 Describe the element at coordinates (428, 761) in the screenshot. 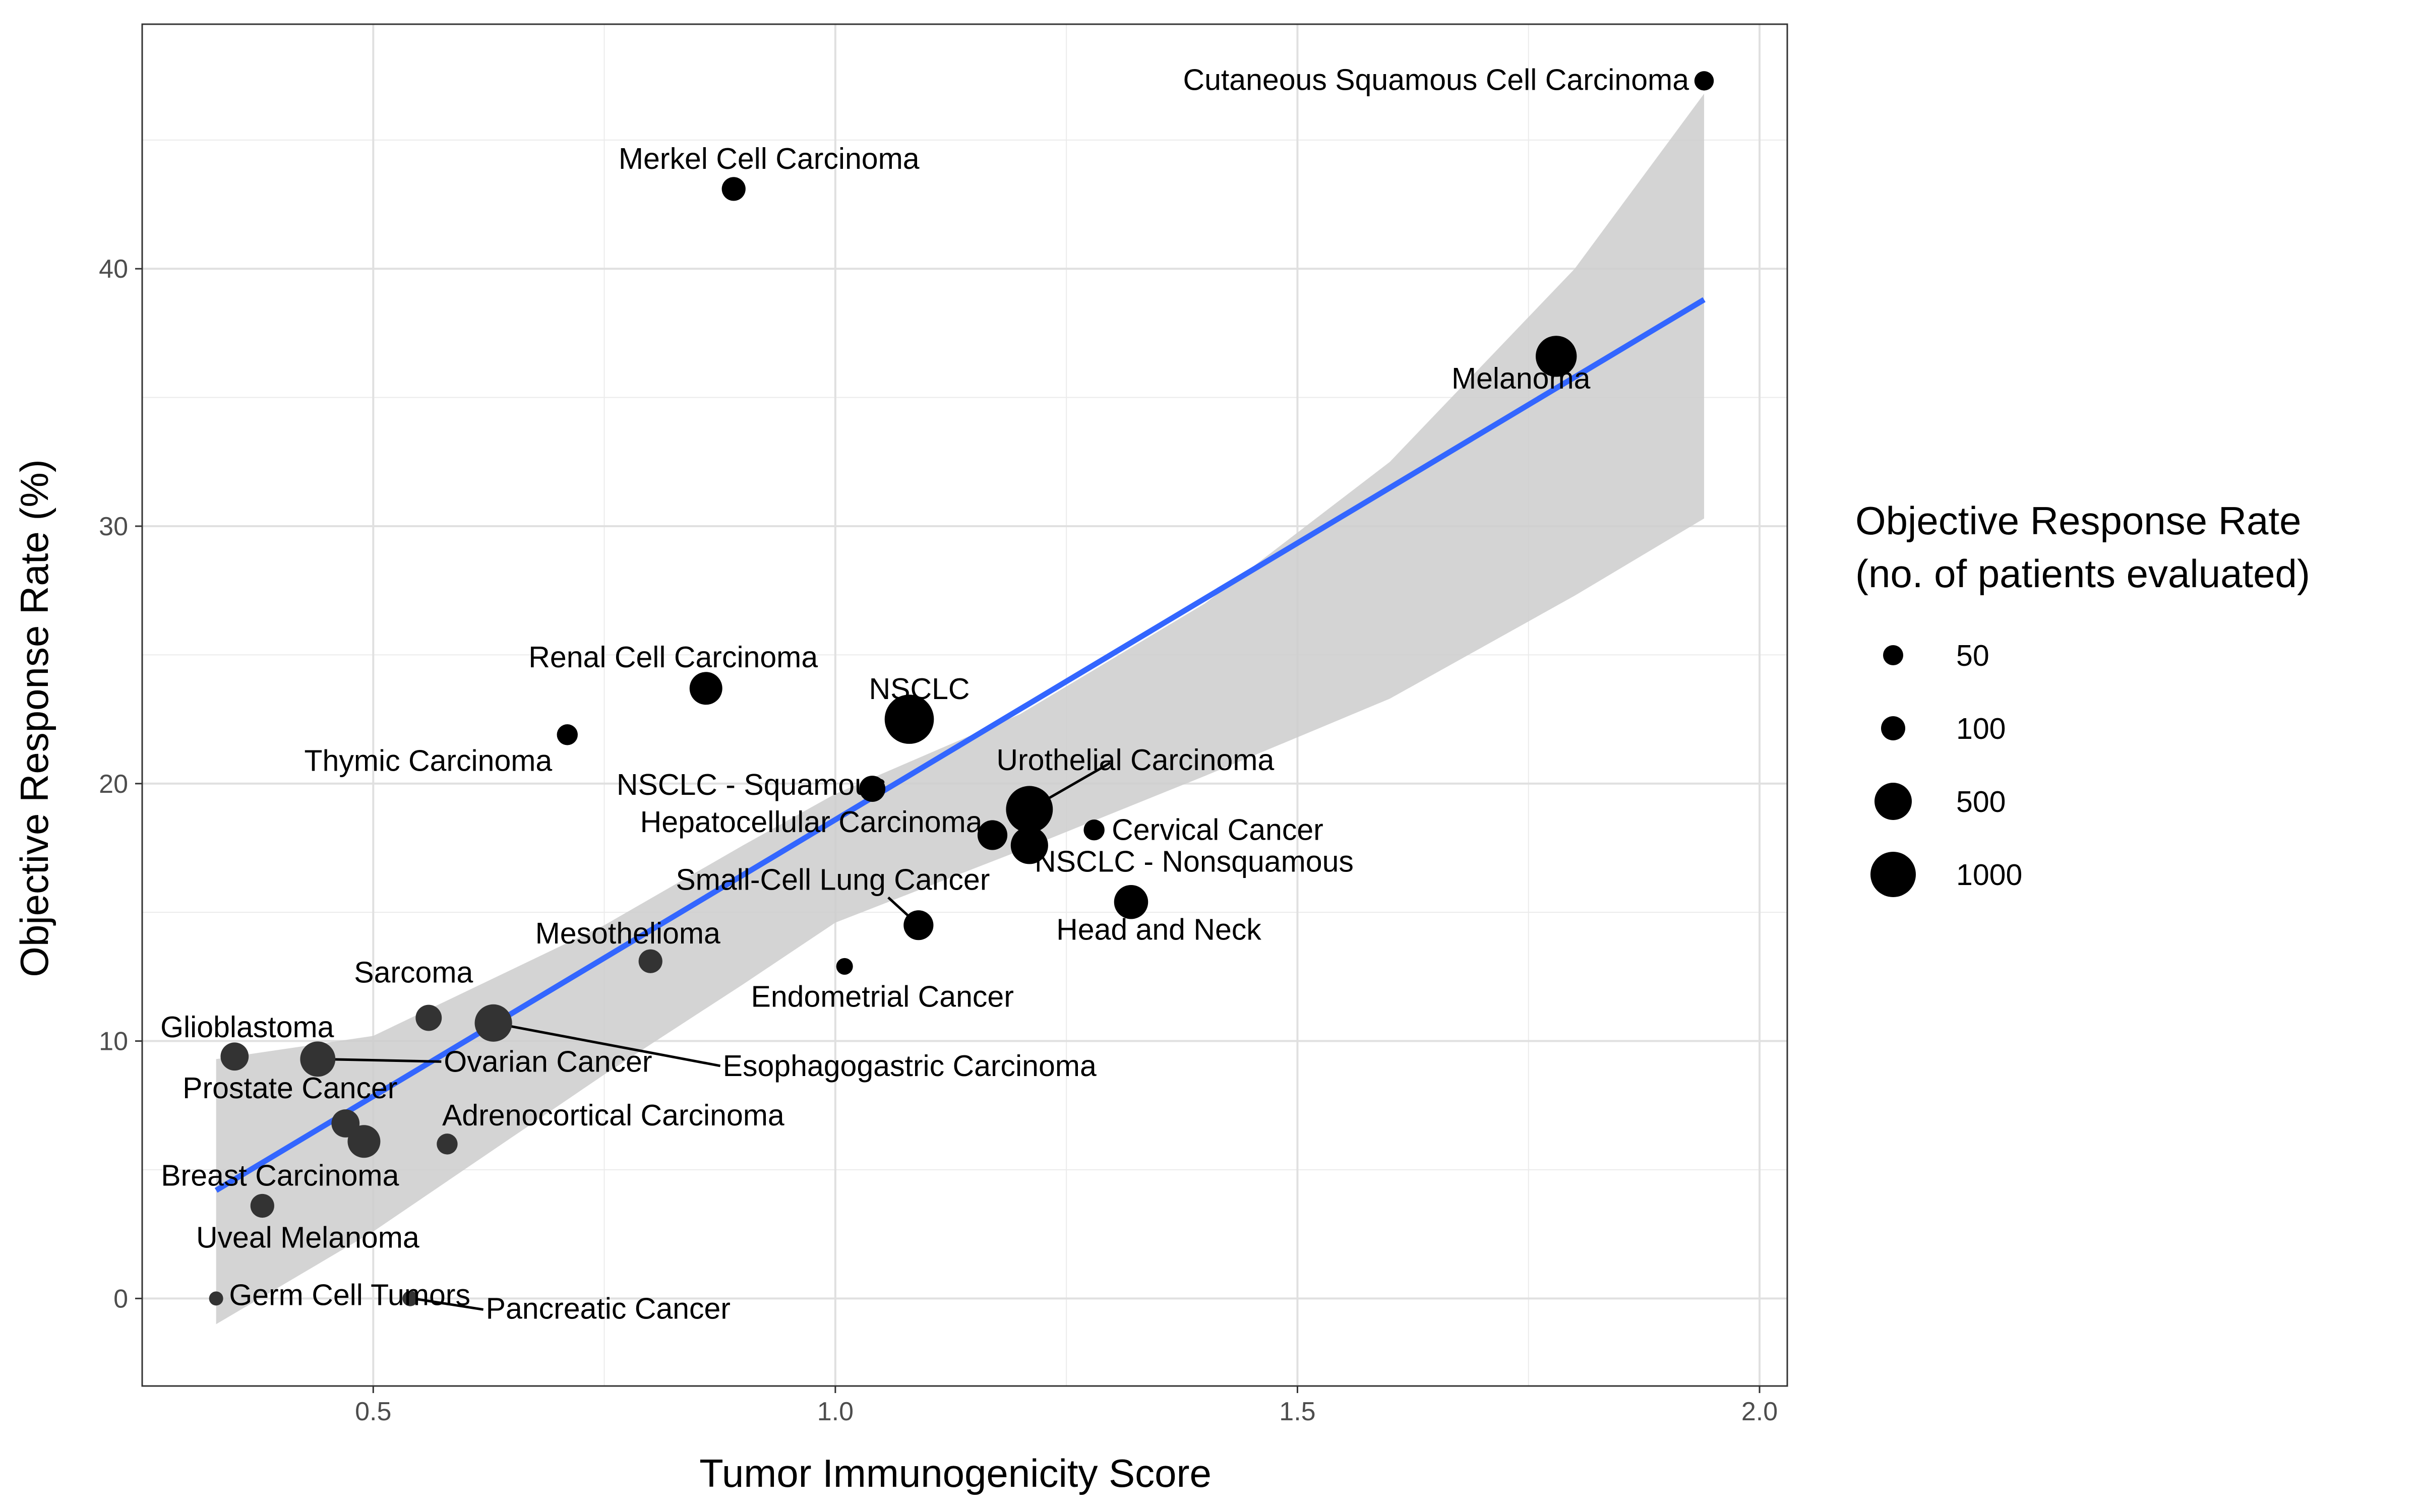

I see `point-label: Thymic Carcinoma` at that location.